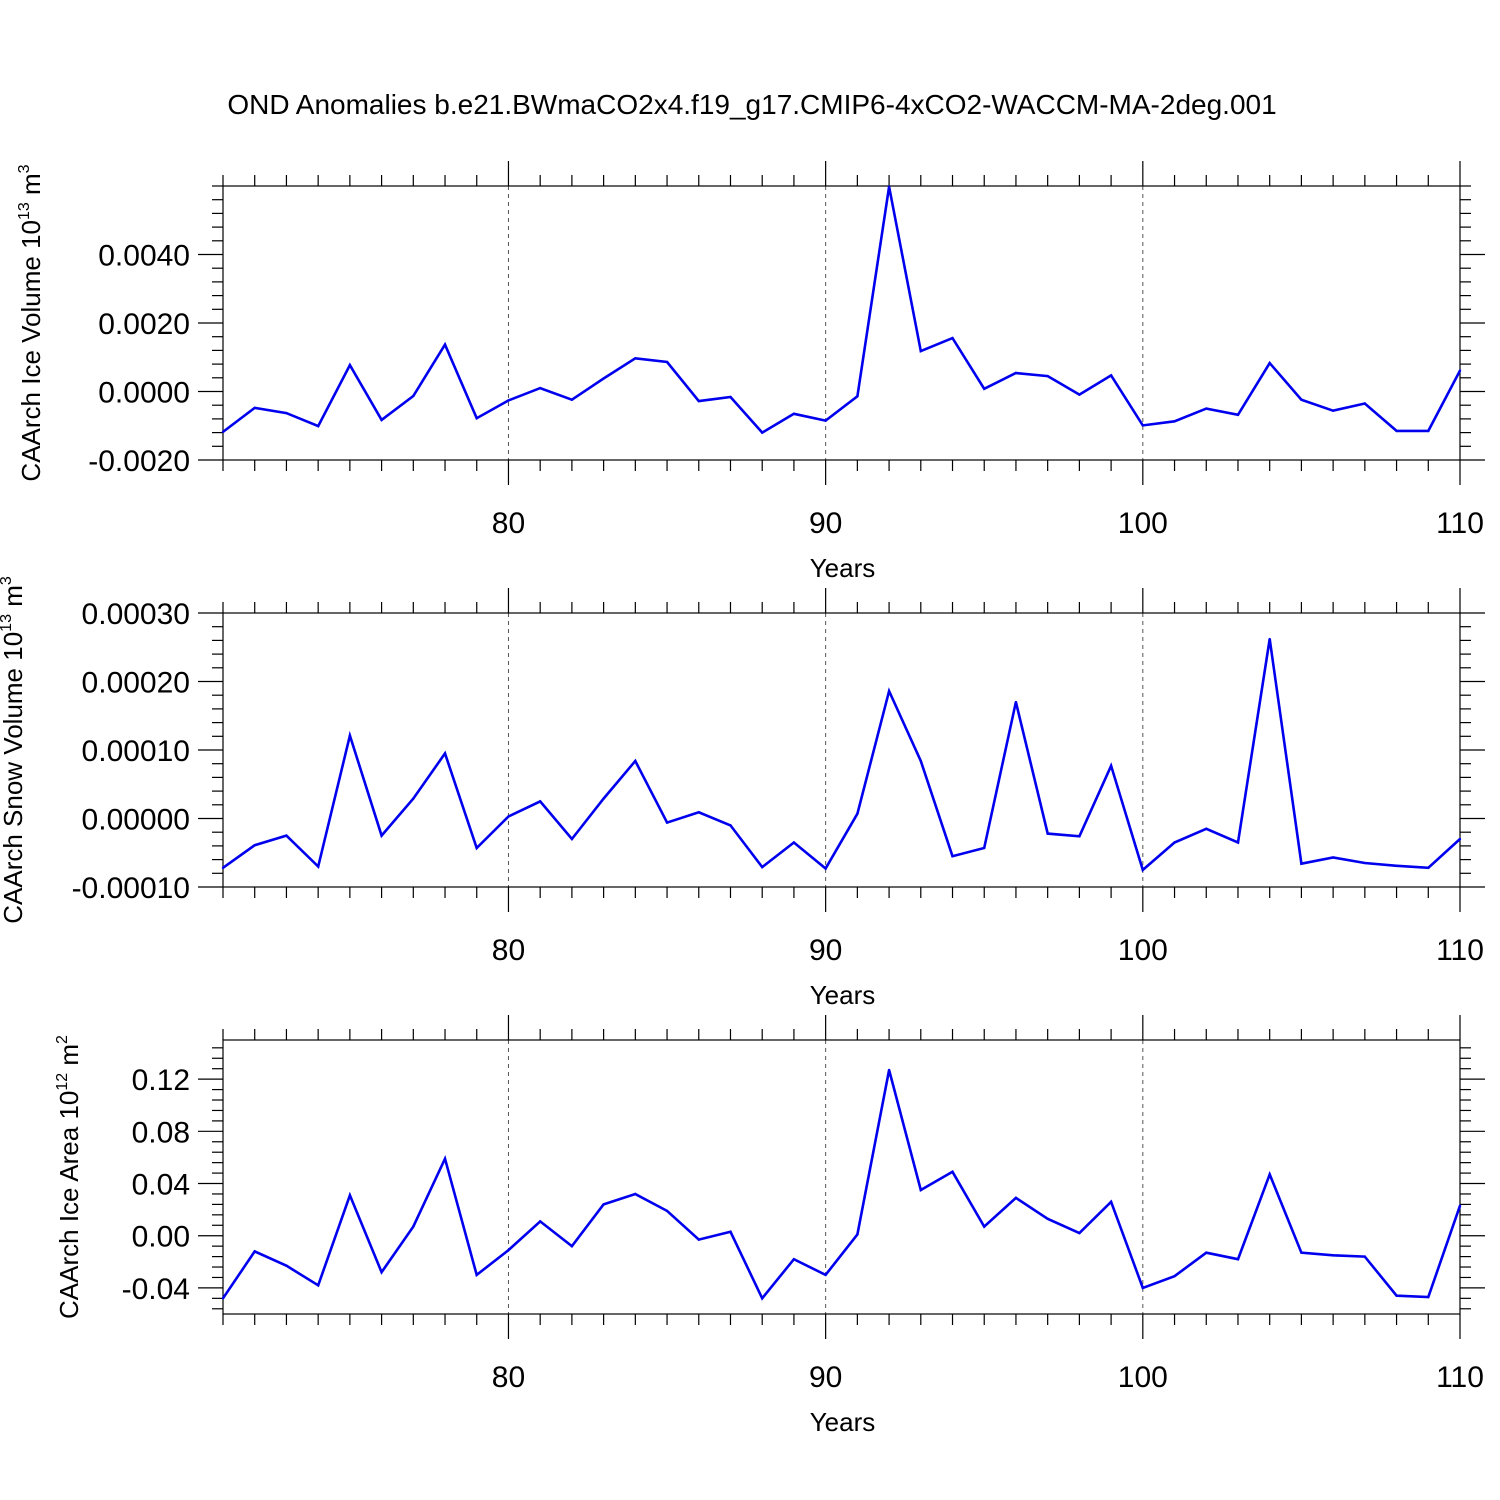 The image size is (1500, 1500). Describe the element at coordinates (14, 750) in the screenshot. I see `y-axis-label: CAArch Snow Volume 1013 m3` at that location.